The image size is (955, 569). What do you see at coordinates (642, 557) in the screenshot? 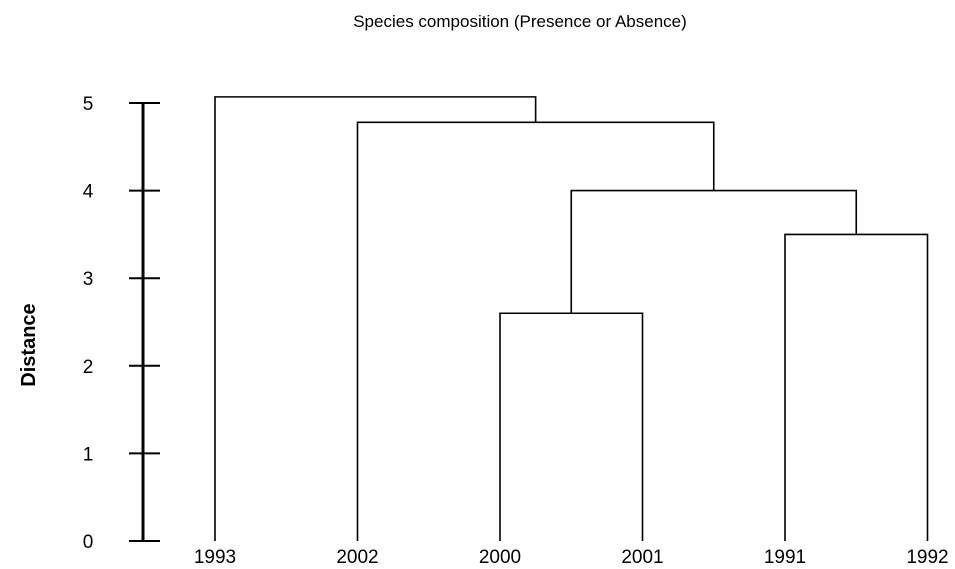
I see `leaf-label: 2001` at bounding box center [642, 557].